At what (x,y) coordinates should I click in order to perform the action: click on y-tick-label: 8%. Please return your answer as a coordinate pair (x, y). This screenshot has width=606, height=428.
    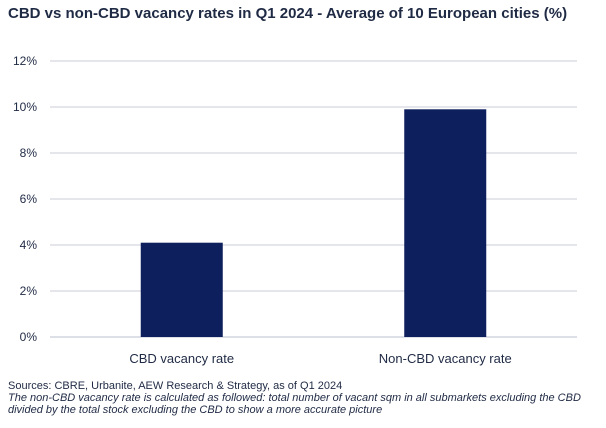
    Looking at the image, I should click on (29, 153).